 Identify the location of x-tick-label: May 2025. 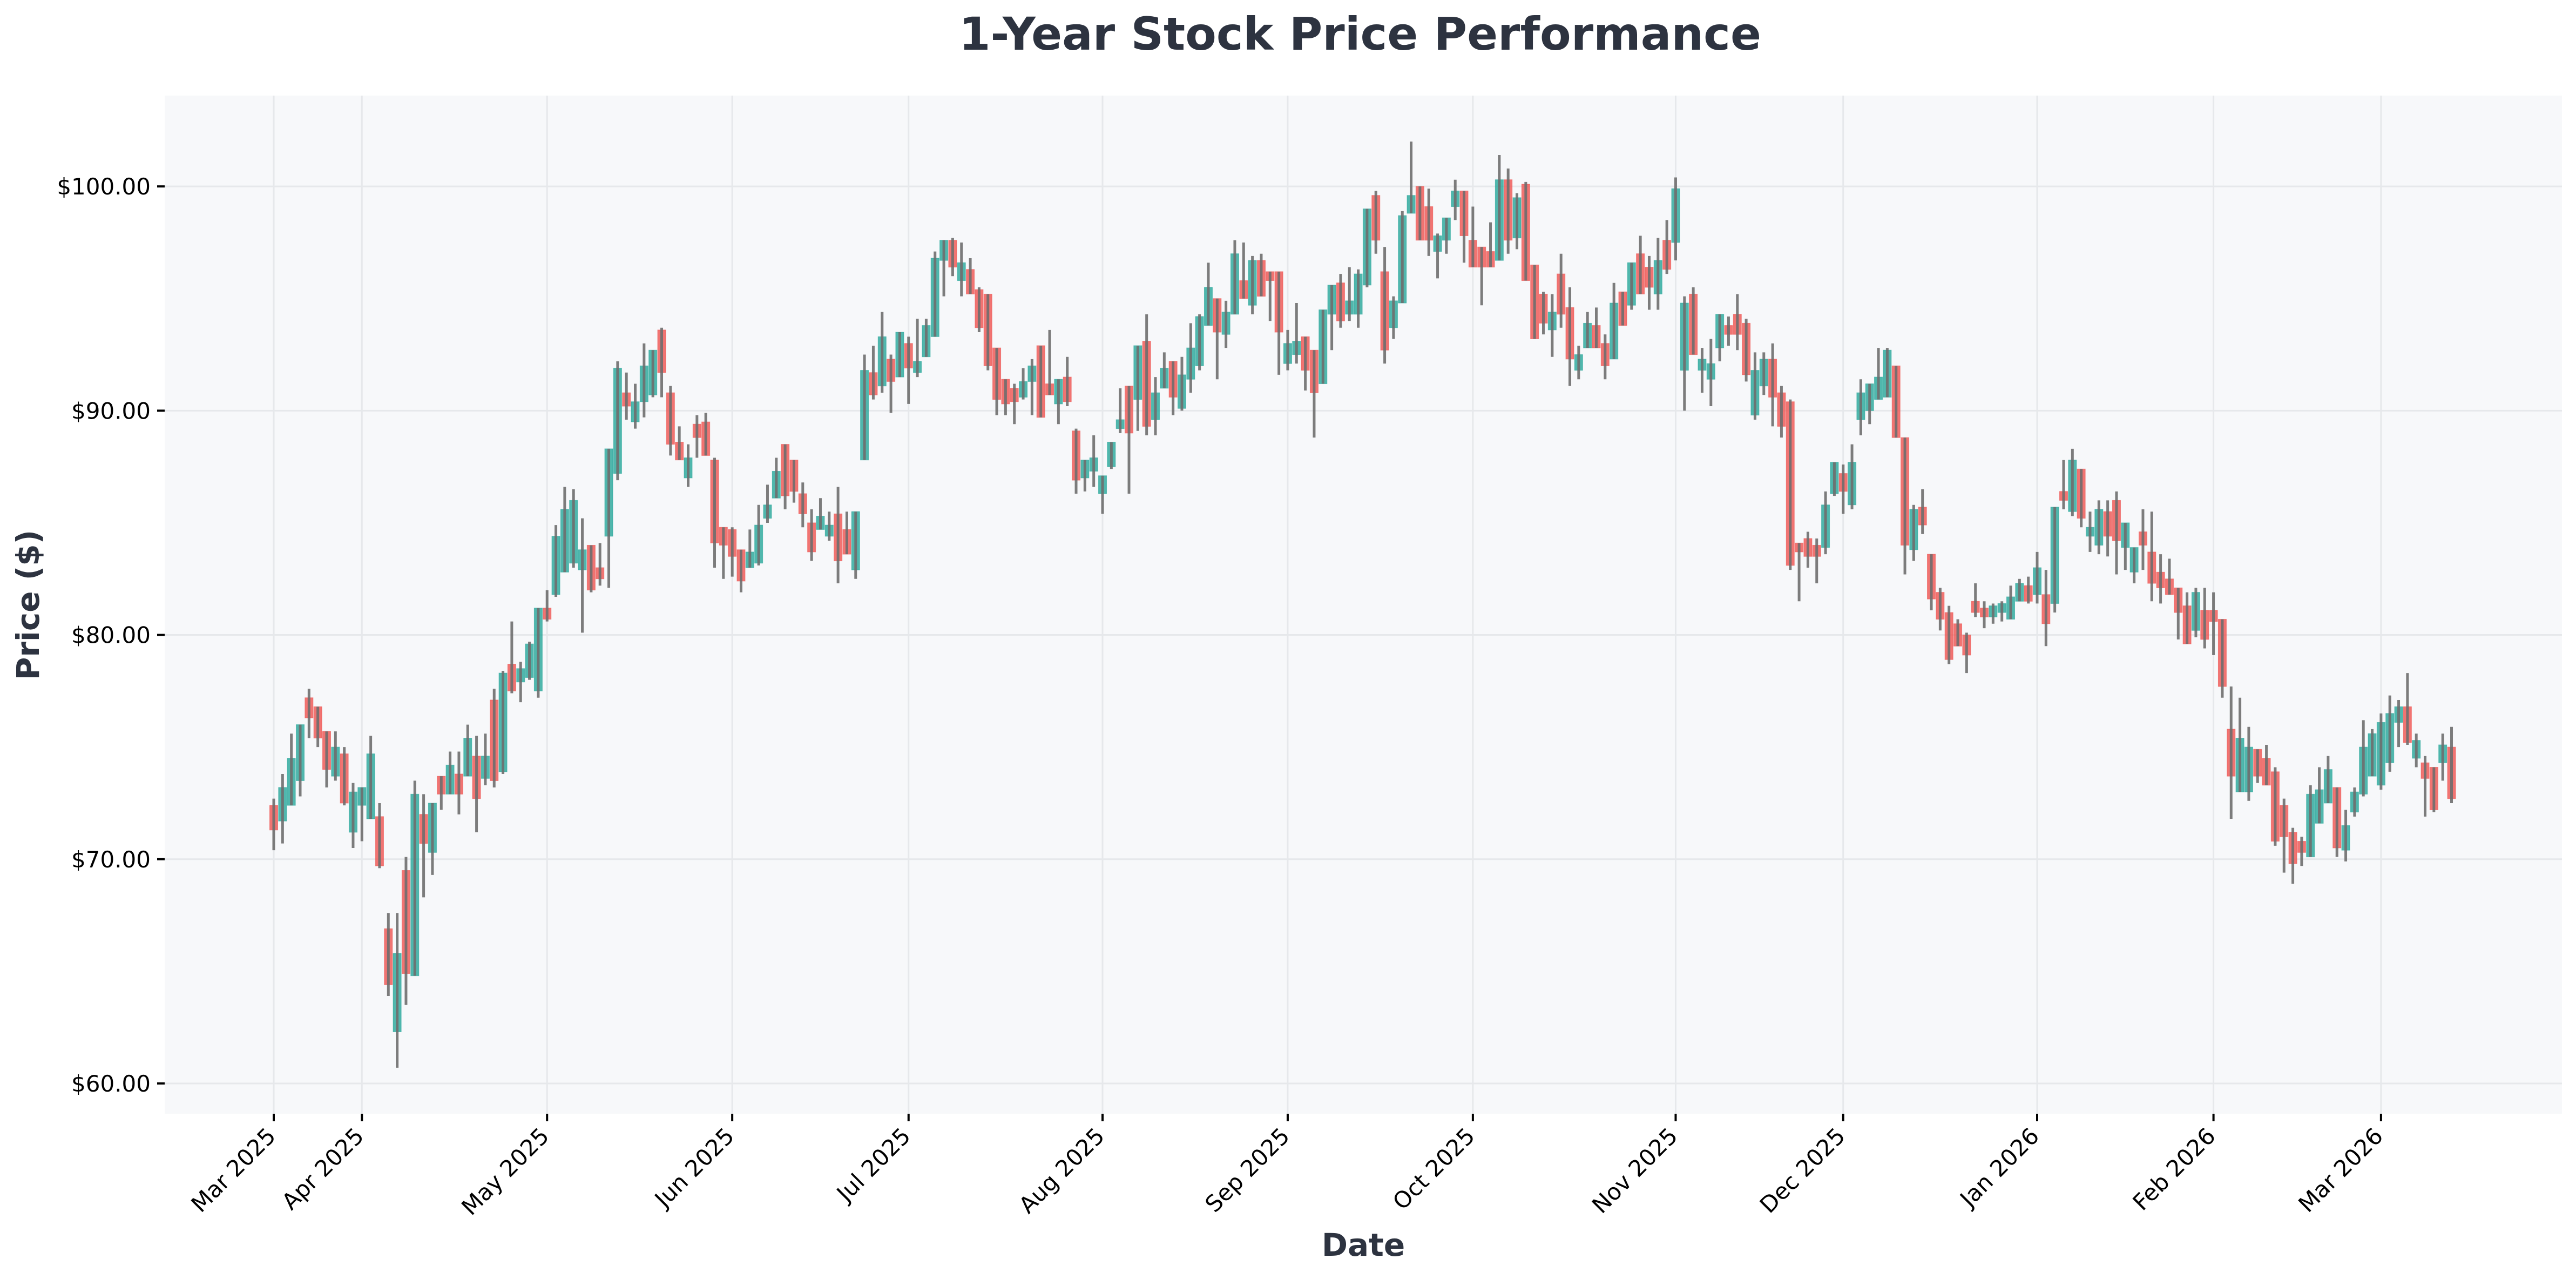
(505, 1171).